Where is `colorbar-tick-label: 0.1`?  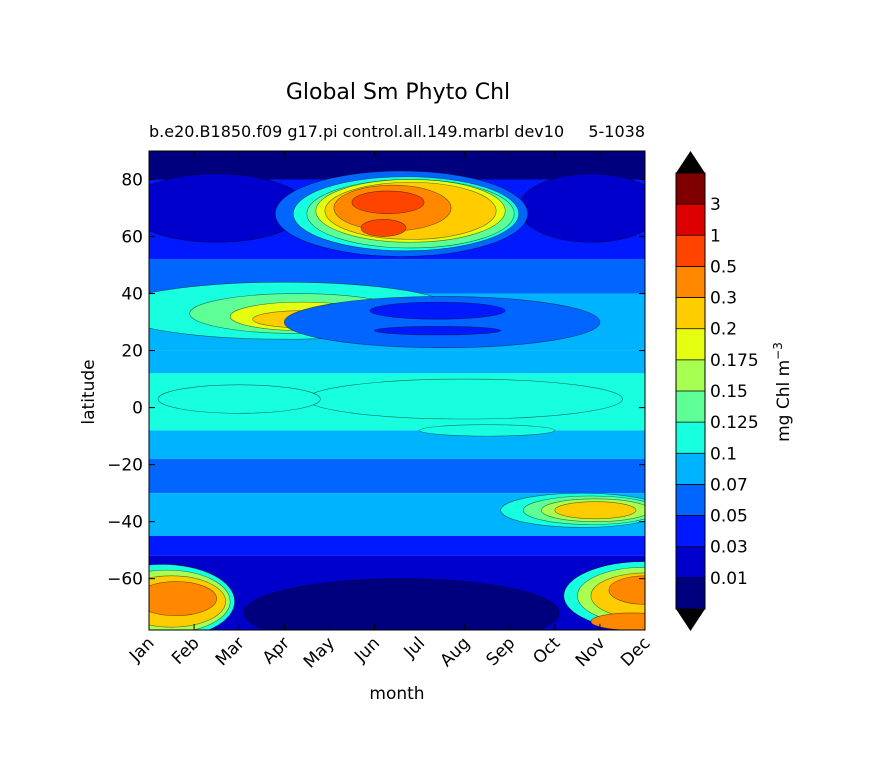 colorbar-tick-label: 0.1 is located at coordinates (723, 454).